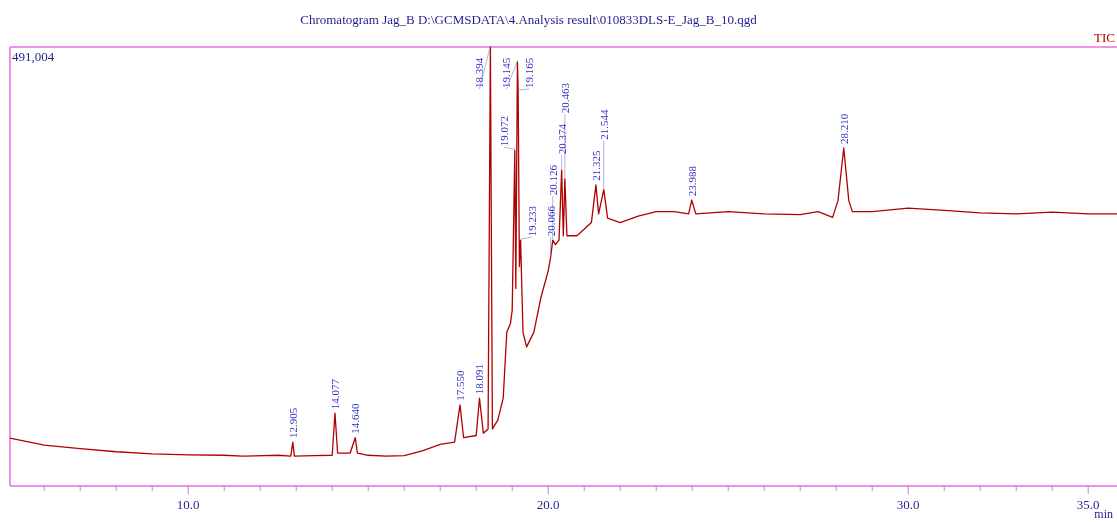 This screenshot has height=522, width=1117. I want to click on x-tick-label: 20.0, so click(548, 504).